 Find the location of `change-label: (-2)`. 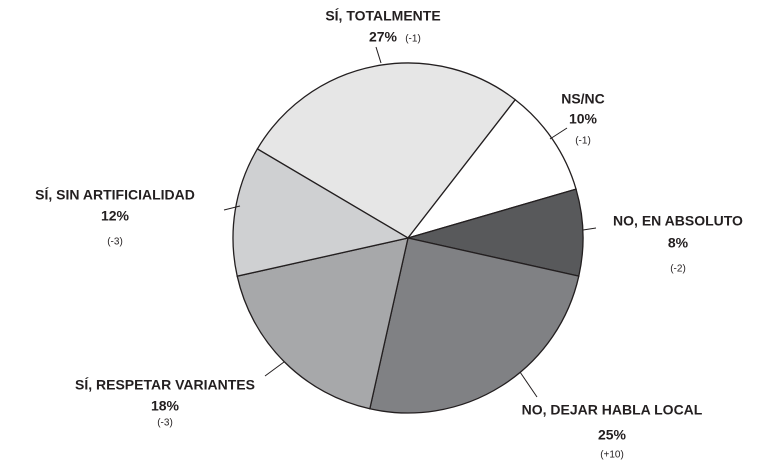

change-label: (-2) is located at coordinates (678, 269).